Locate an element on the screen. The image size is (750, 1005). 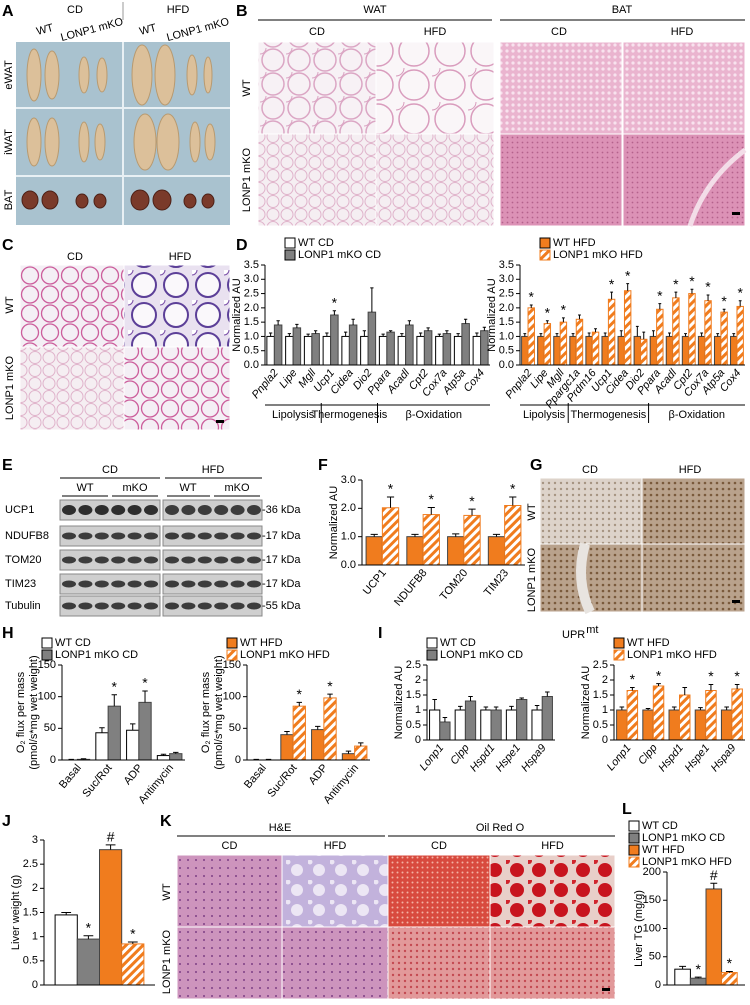
panel-letter: L is located at coordinates (627, 809).